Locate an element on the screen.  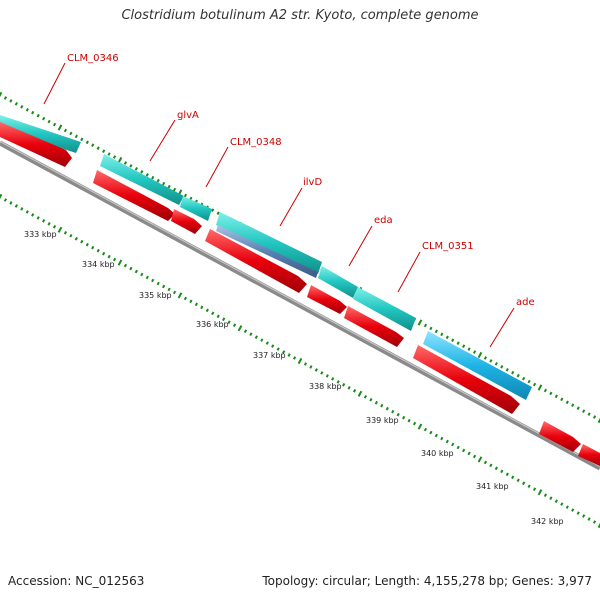
gene-label-glva: glvA is located at coordinates (188, 115).